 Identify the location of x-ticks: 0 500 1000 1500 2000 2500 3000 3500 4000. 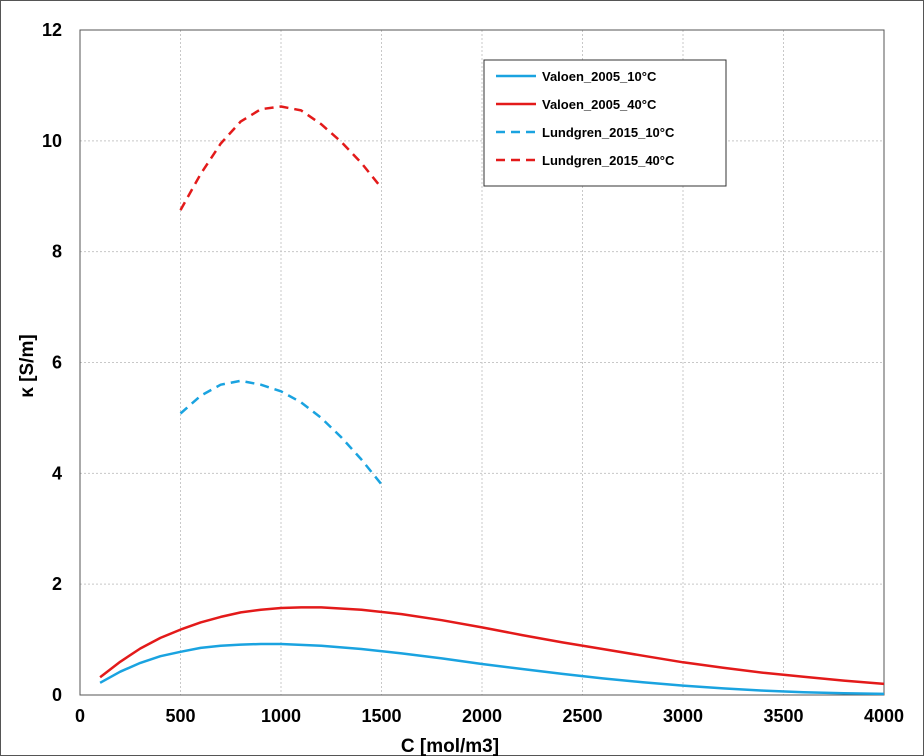
(489, 716).